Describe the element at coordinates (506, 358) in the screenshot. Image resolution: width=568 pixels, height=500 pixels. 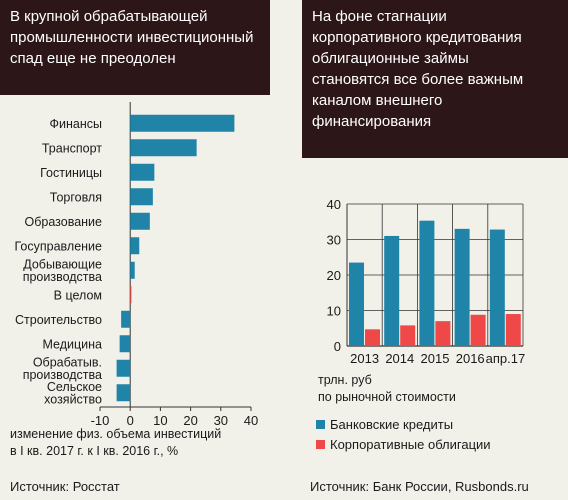
I see `right-x-tick-label: апр.17` at that location.